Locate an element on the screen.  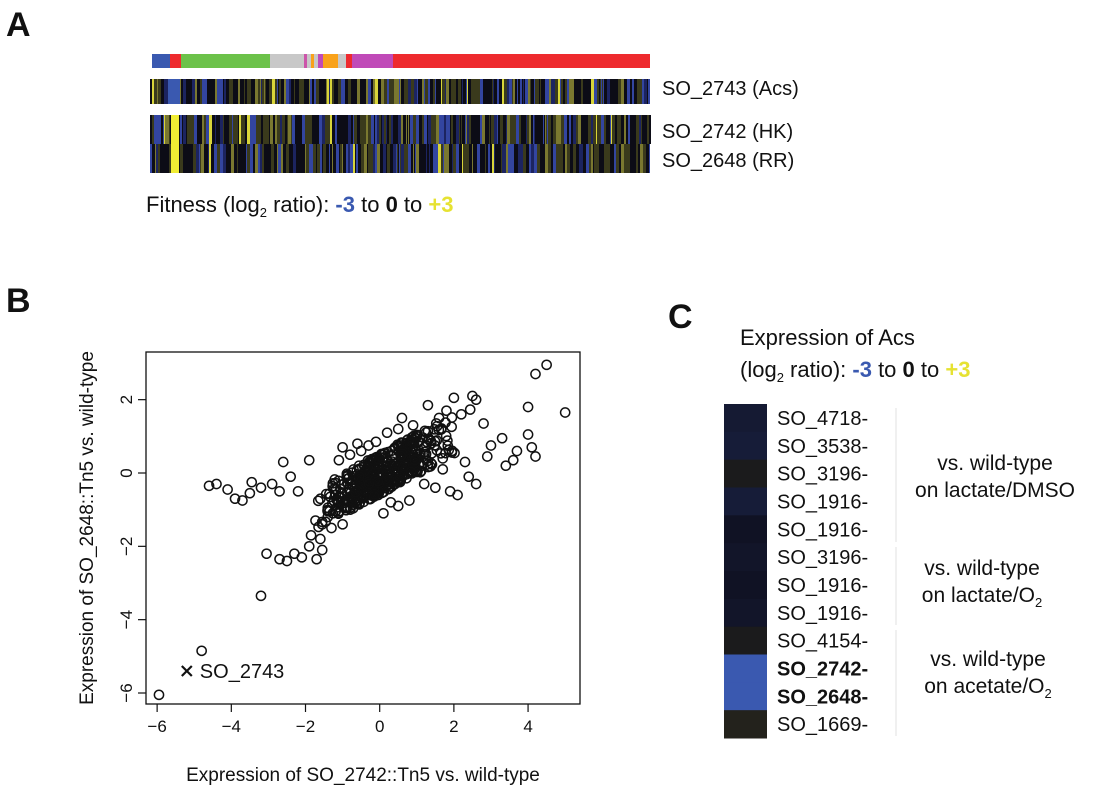
y-tick-label: −6 is located at coordinates (126, 692).